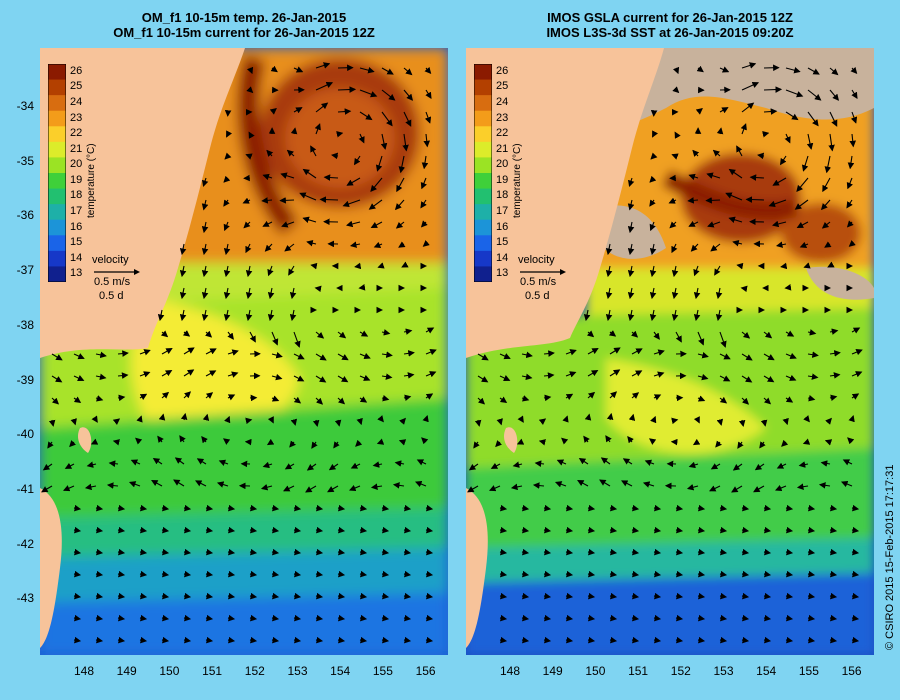  I want to click on latitude-tick-label: -39, so click(25, 379).